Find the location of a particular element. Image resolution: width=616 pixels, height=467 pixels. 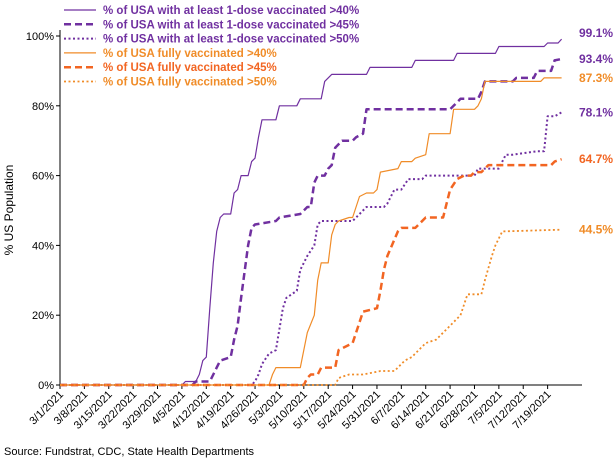

y-tick-label: 20% is located at coordinates (43, 316).